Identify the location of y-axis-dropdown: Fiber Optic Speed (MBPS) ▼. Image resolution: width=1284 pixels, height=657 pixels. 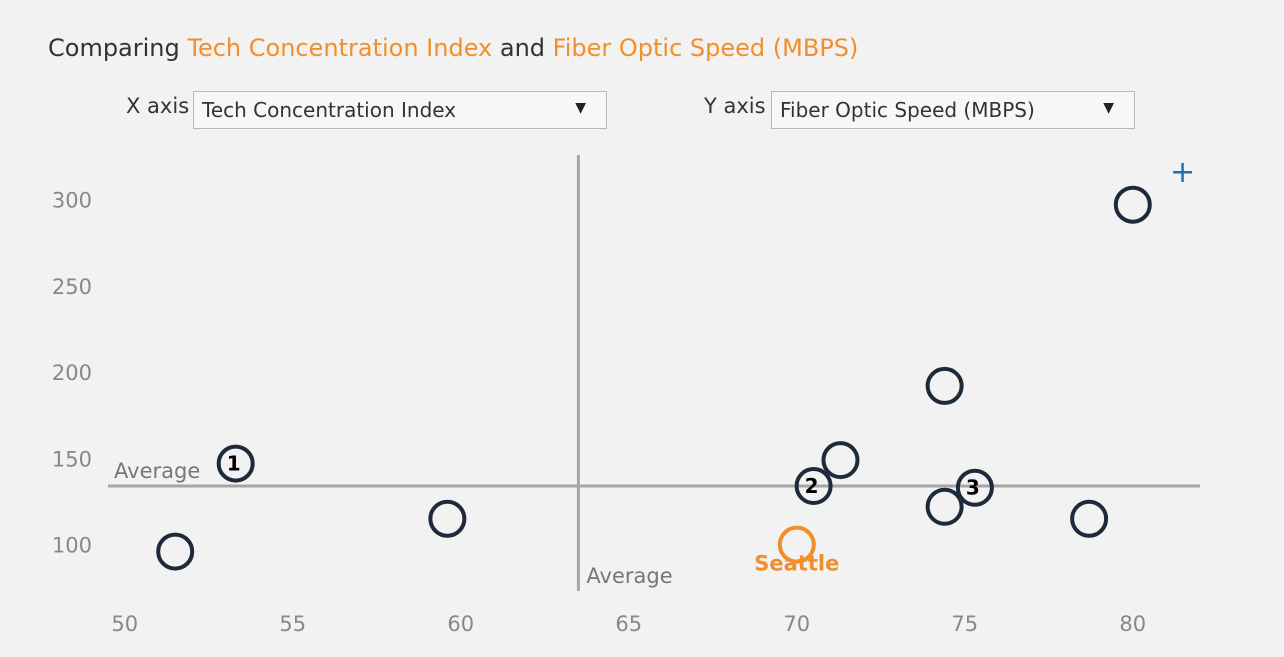
(953, 110).